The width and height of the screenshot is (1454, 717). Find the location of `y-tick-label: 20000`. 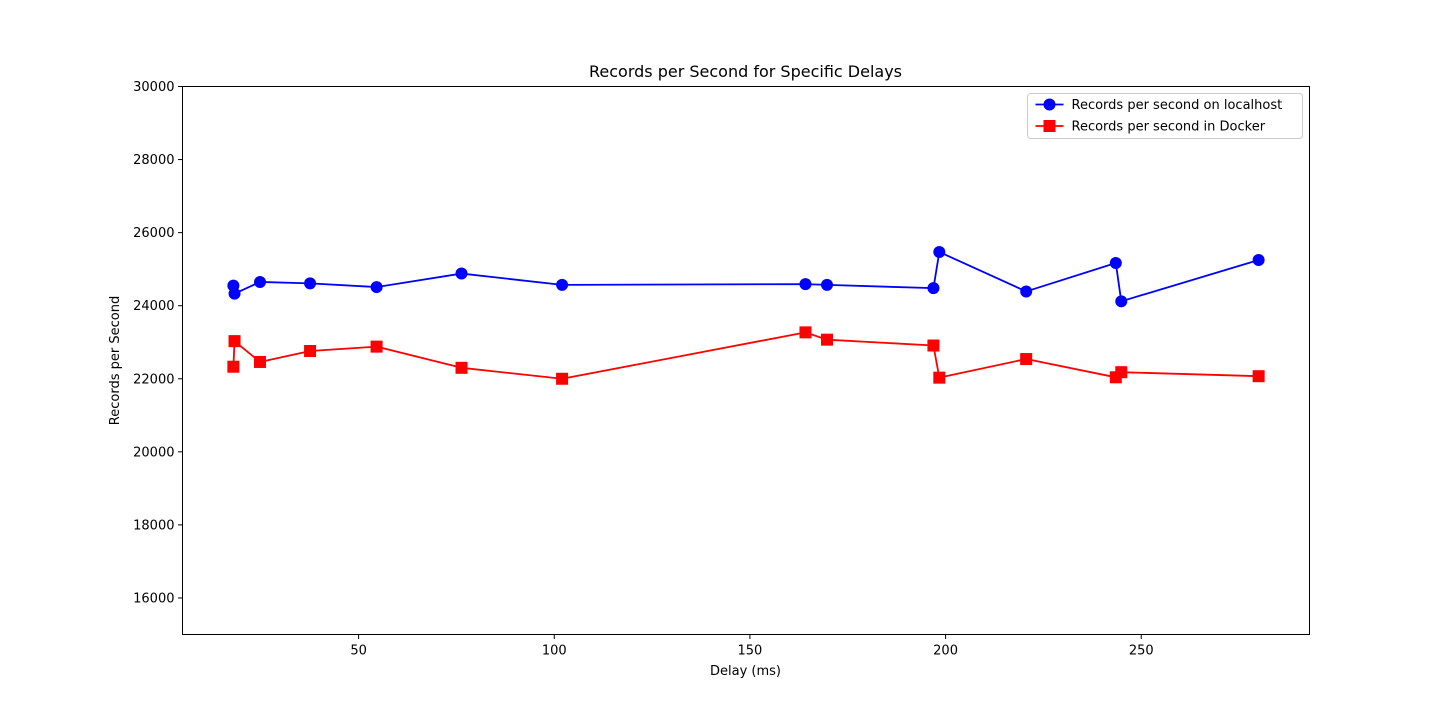

y-tick-label: 20000 is located at coordinates (153, 452).